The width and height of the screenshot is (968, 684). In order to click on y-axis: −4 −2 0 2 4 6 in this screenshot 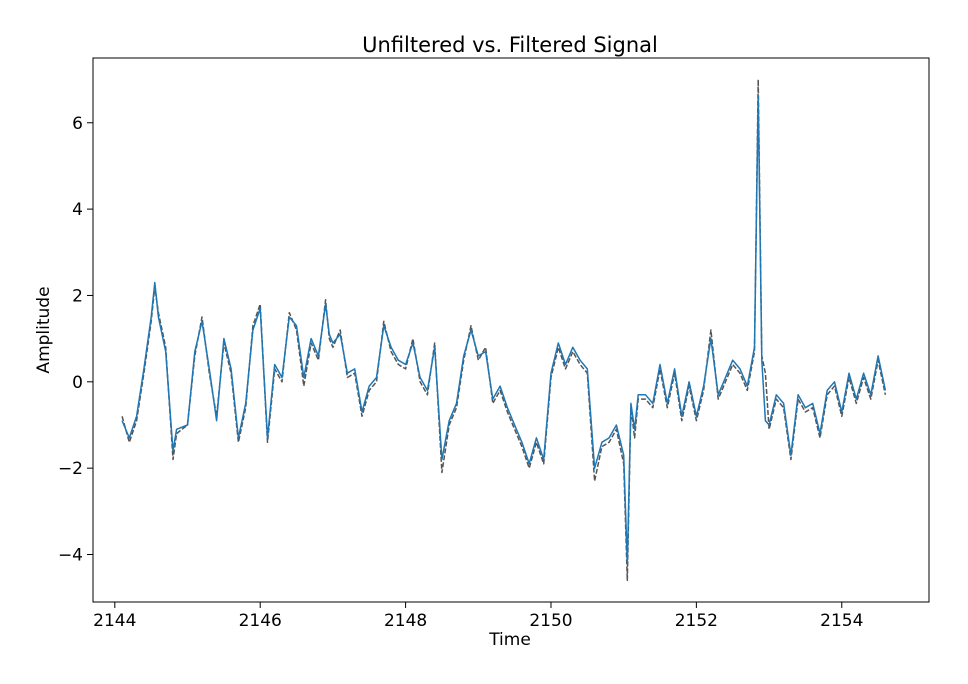, I will do `click(75, 340)`.